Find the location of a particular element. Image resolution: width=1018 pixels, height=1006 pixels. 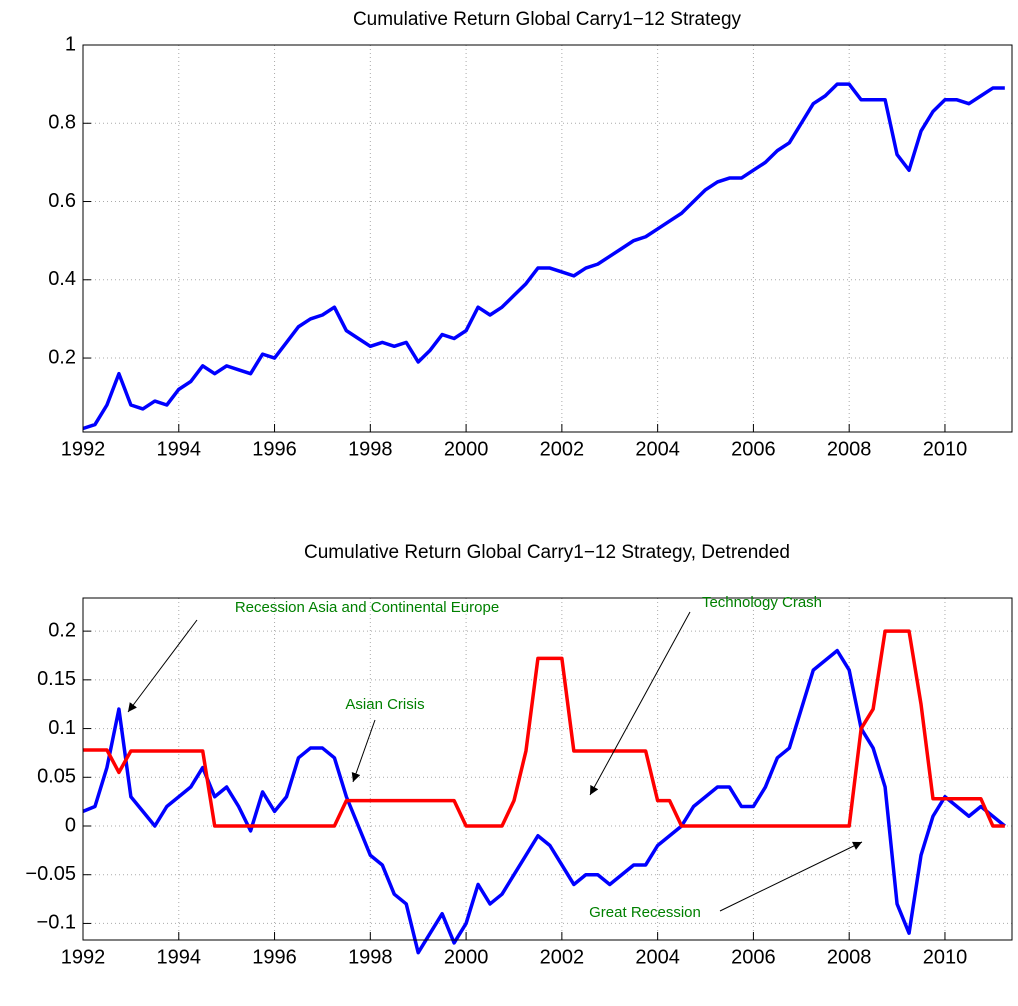

annotation: Asian Crisis is located at coordinates (384, 704).